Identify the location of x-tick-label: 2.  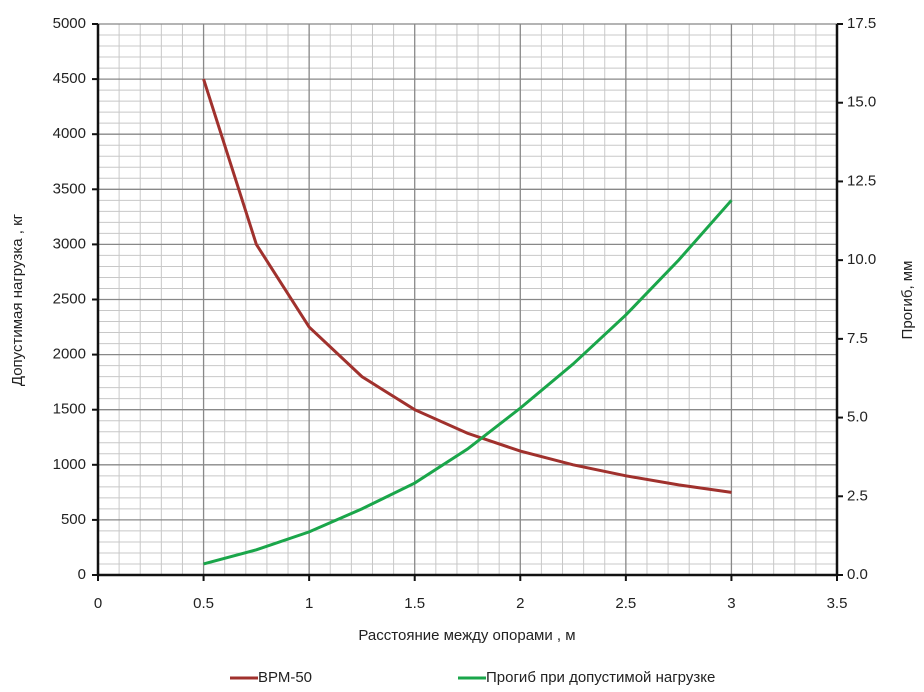
(520, 603).